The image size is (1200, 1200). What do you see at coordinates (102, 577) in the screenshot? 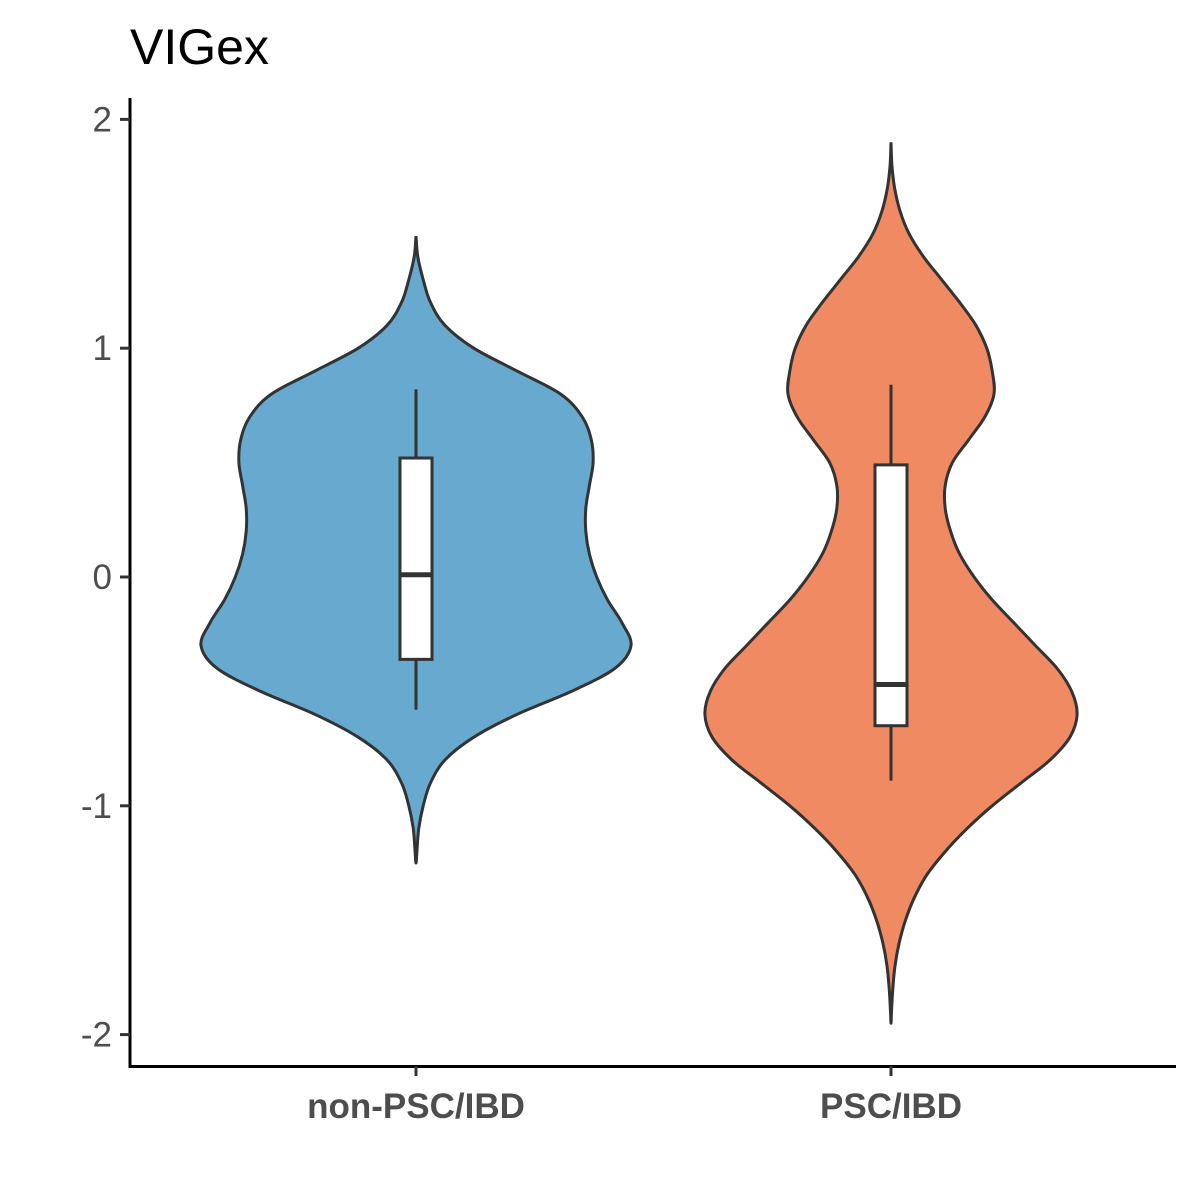
I see `y-tick-label: 0` at bounding box center [102, 577].